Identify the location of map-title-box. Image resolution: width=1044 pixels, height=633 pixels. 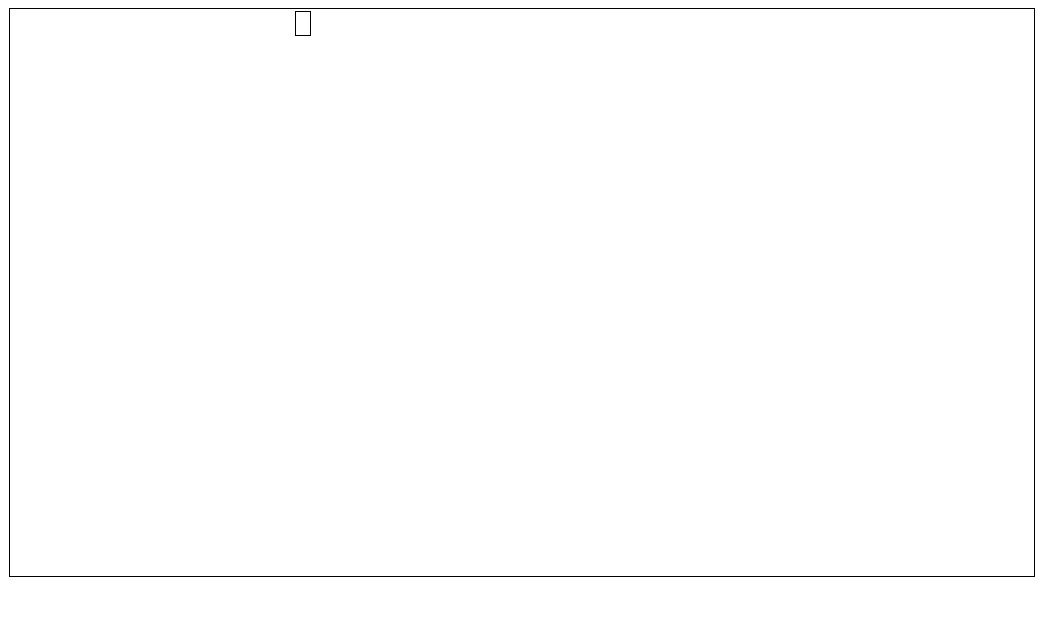
(303, 23).